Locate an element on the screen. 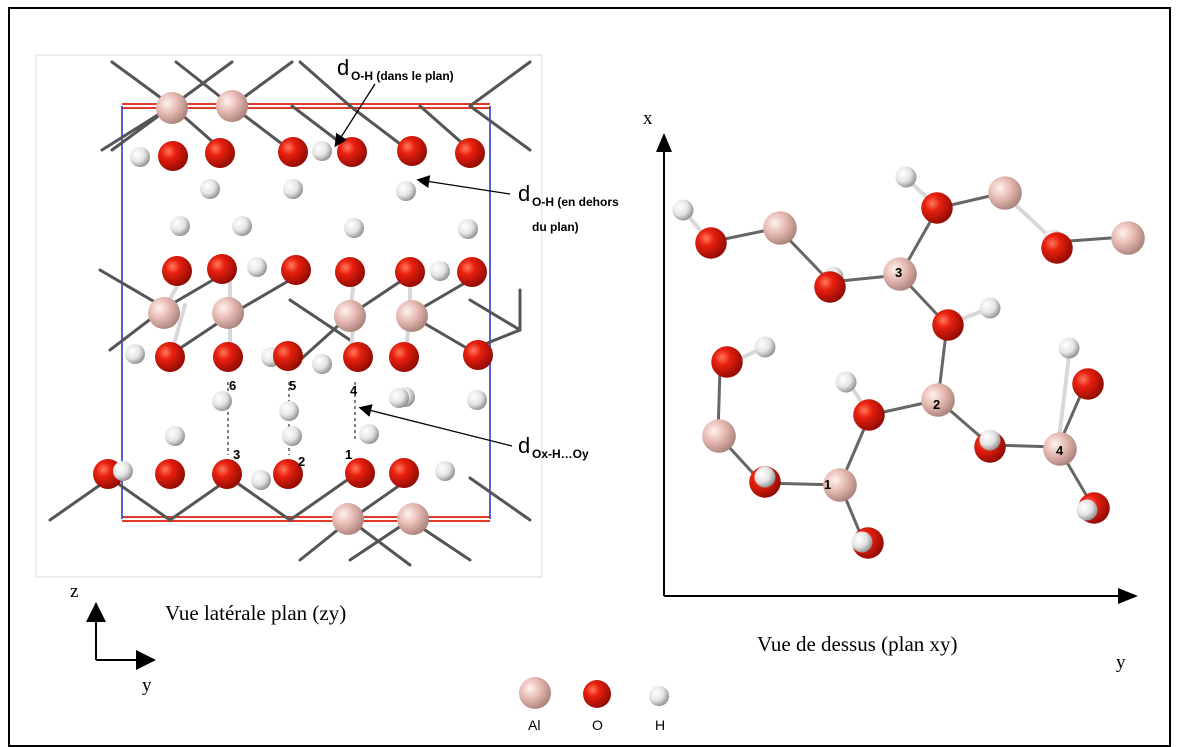 The image size is (1181, 747). axis-label-z: z is located at coordinates (74, 591).